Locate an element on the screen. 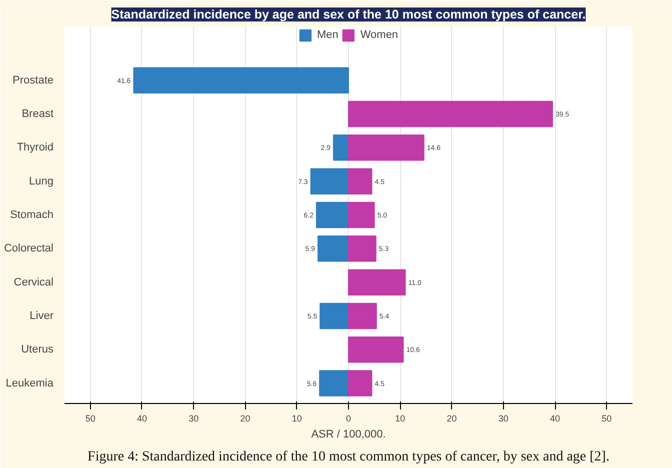  y-tick-label: Uterus is located at coordinates (37, 350).